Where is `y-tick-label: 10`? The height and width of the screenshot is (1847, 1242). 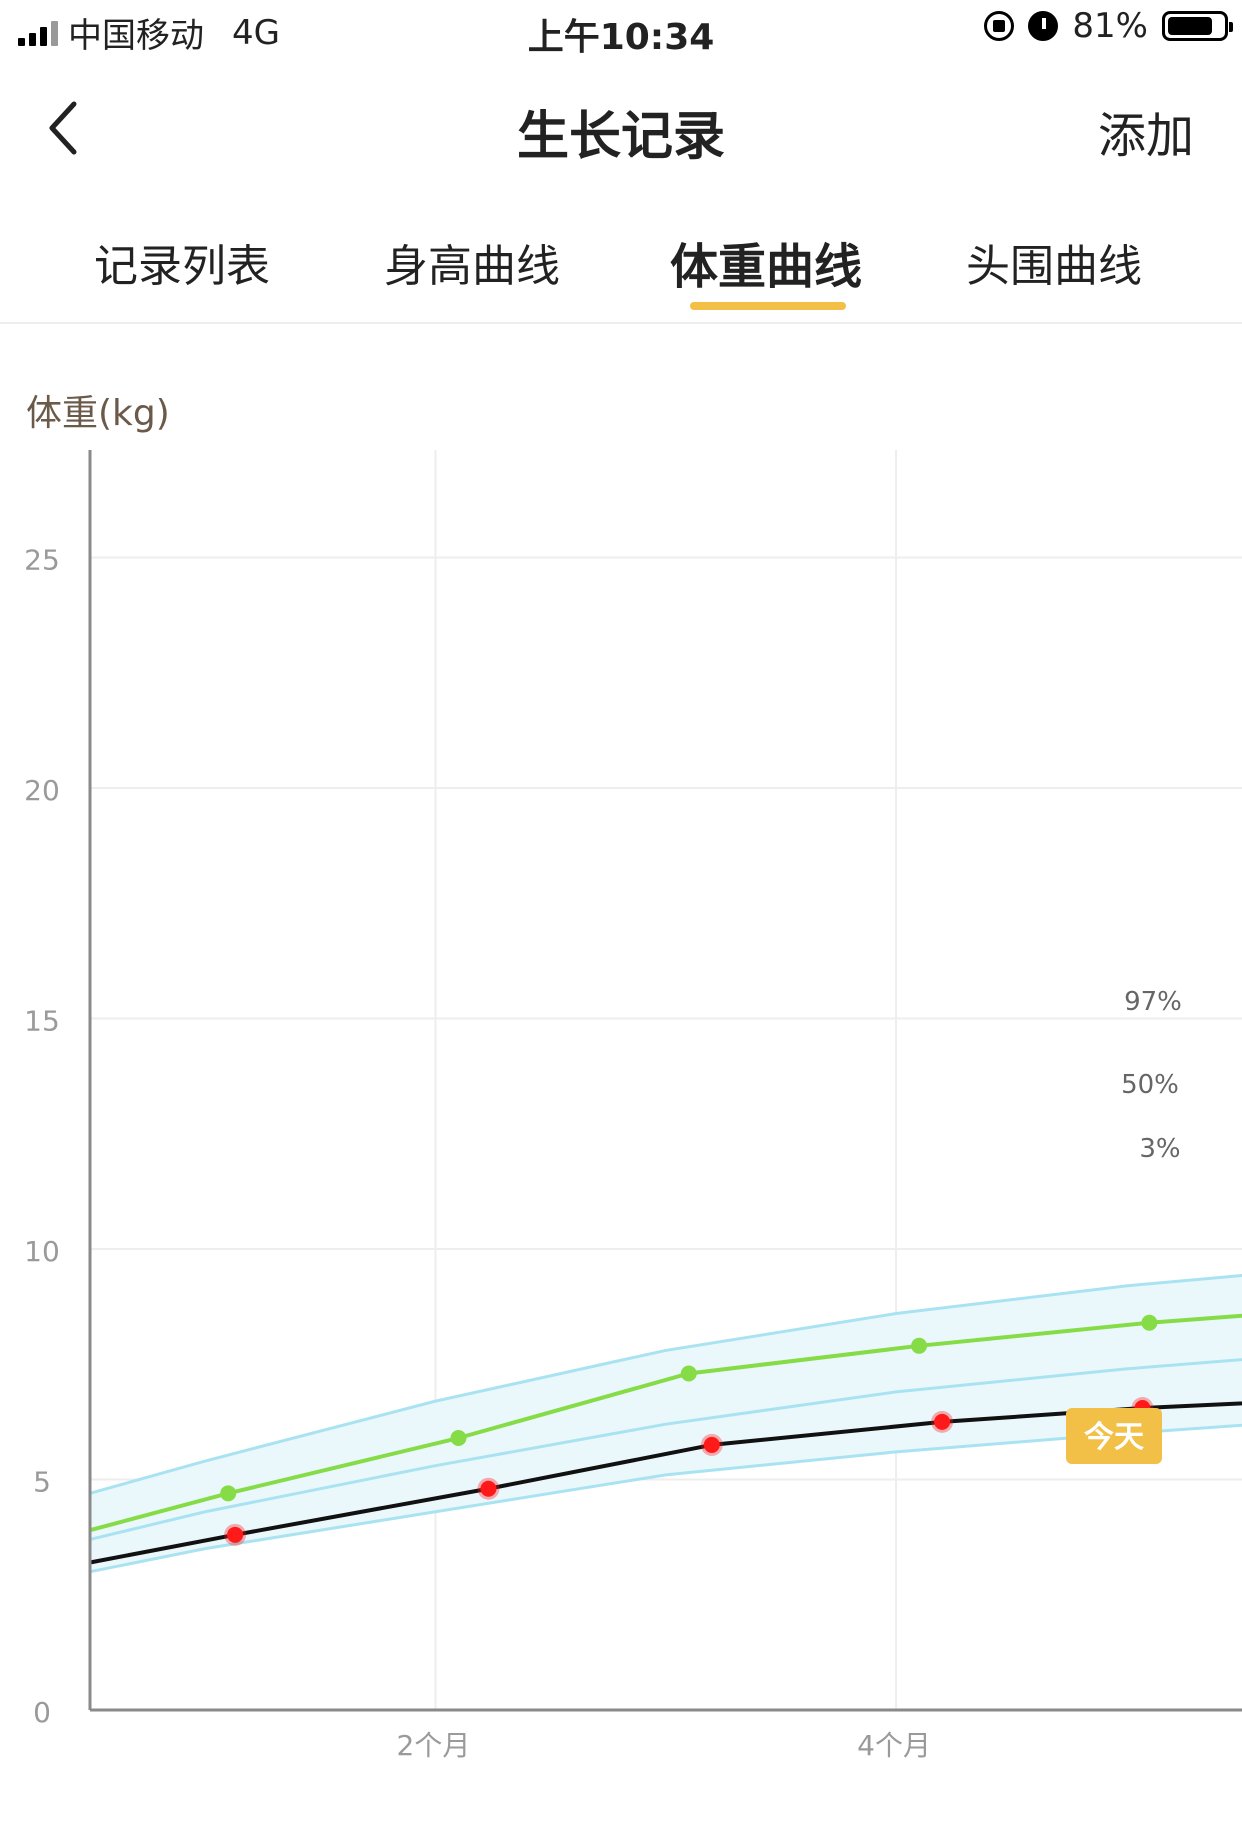 y-tick-label: 10 is located at coordinates (42, 1251).